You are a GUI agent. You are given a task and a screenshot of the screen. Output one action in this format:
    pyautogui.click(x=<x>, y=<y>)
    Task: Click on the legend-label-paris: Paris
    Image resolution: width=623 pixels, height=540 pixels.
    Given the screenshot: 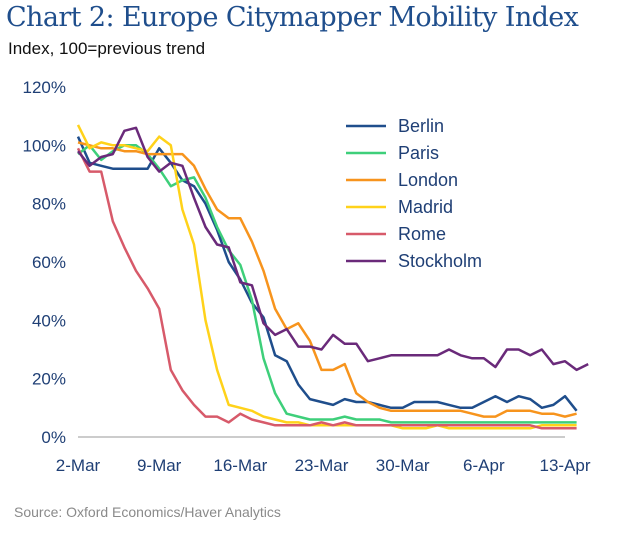 What is the action you would take?
    pyautogui.click(x=418, y=153)
    